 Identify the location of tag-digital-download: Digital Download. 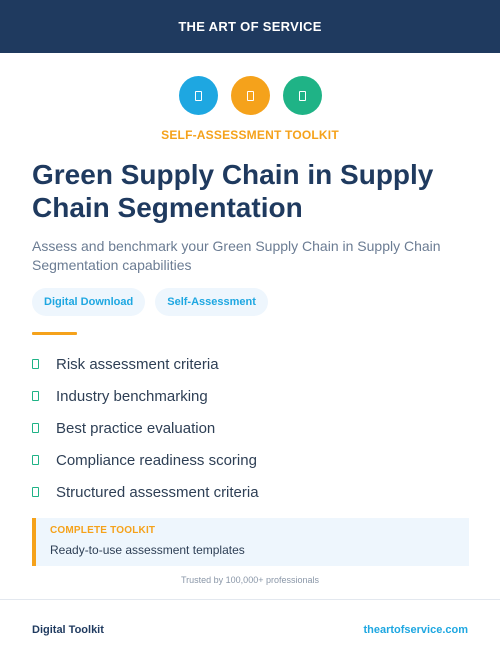
(89, 302).